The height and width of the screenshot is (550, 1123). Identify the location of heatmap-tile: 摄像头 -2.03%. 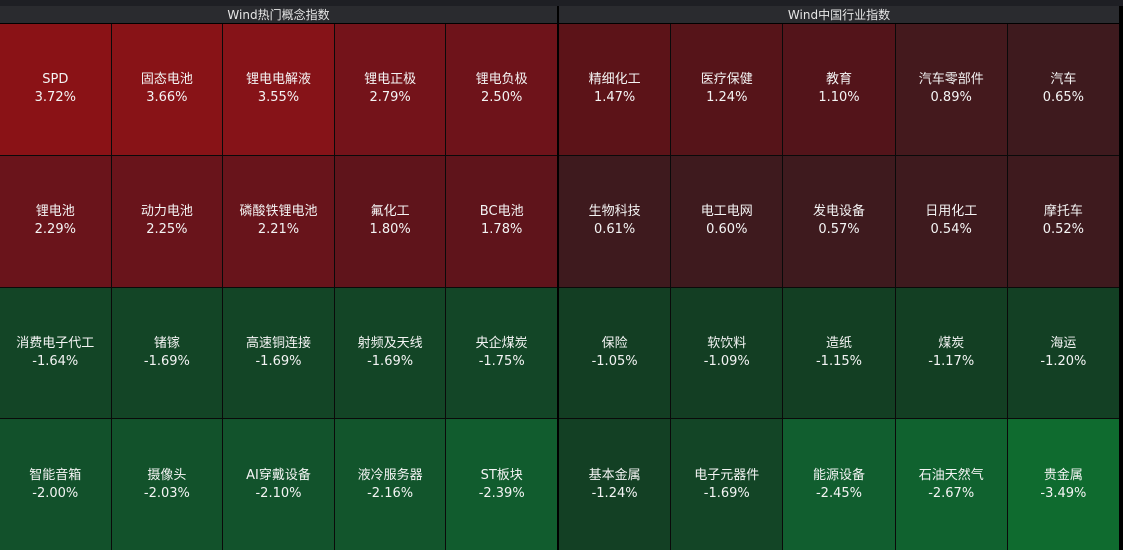
(167, 484).